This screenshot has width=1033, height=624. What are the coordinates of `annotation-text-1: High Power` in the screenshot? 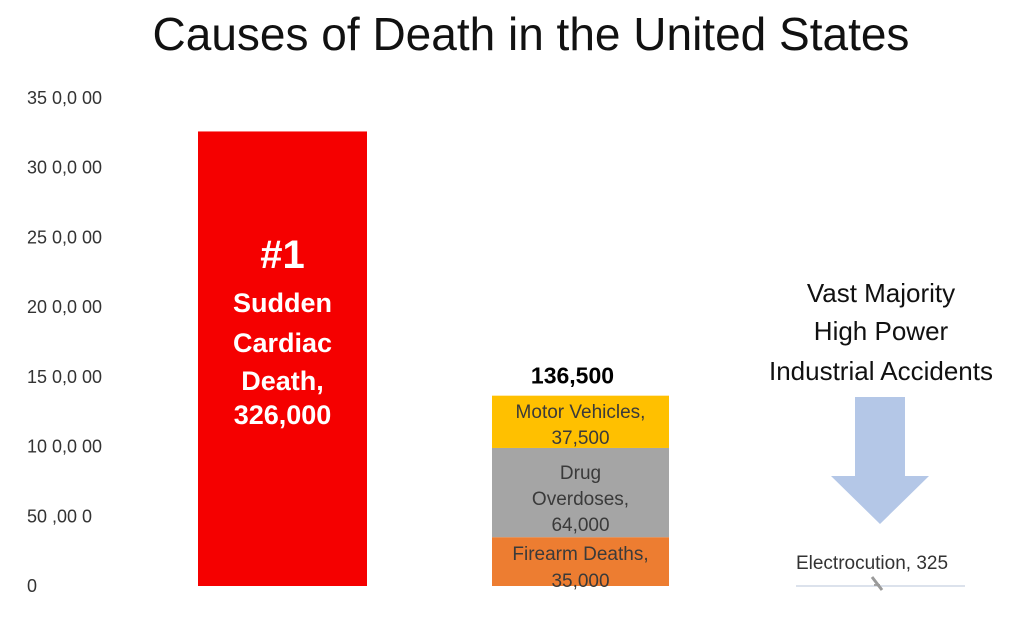 It's located at (881, 331).